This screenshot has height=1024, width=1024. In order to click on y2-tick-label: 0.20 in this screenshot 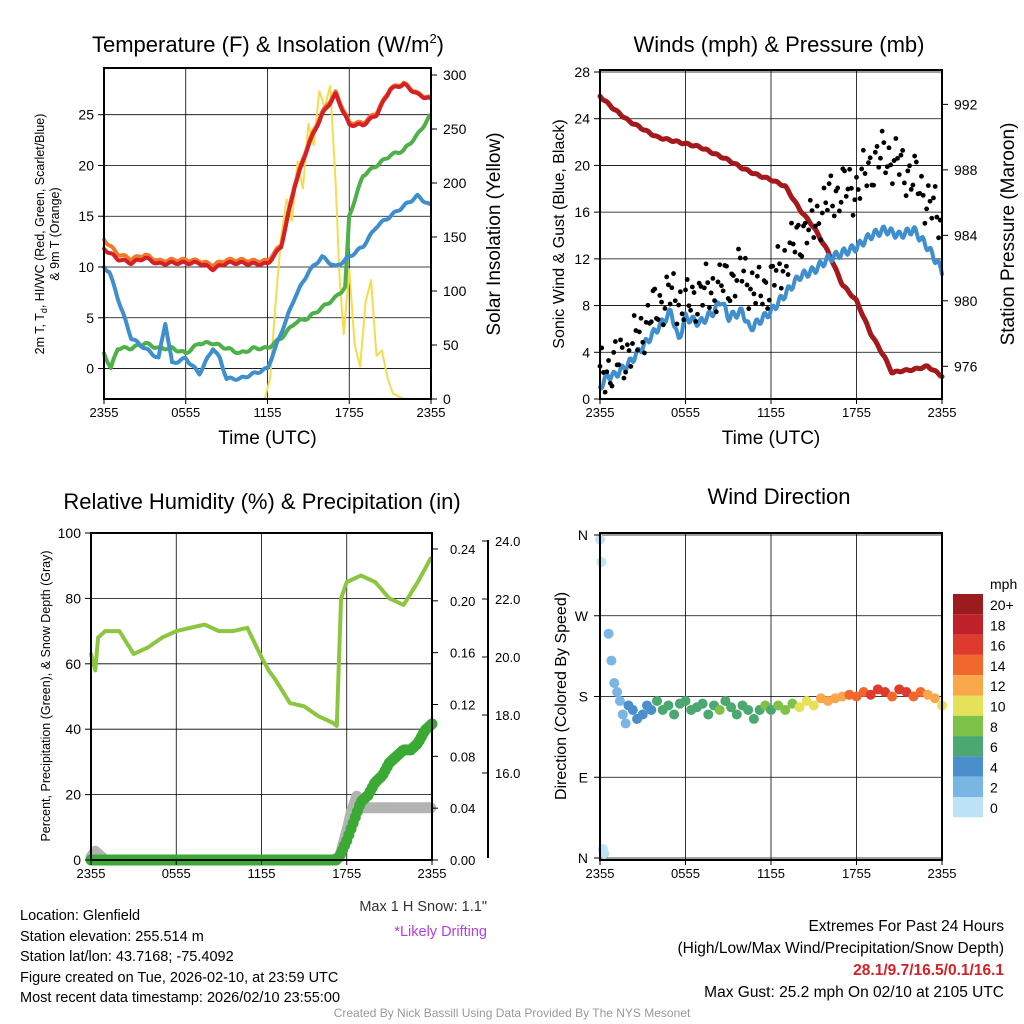, I will do `click(462, 601)`.